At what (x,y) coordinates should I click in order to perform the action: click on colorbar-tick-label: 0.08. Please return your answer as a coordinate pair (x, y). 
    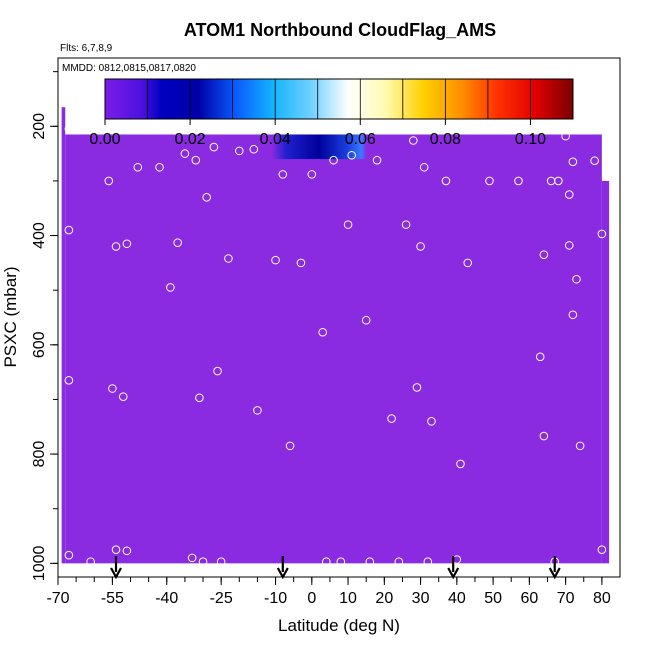
    Looking at the image, I should click on (445, 139).